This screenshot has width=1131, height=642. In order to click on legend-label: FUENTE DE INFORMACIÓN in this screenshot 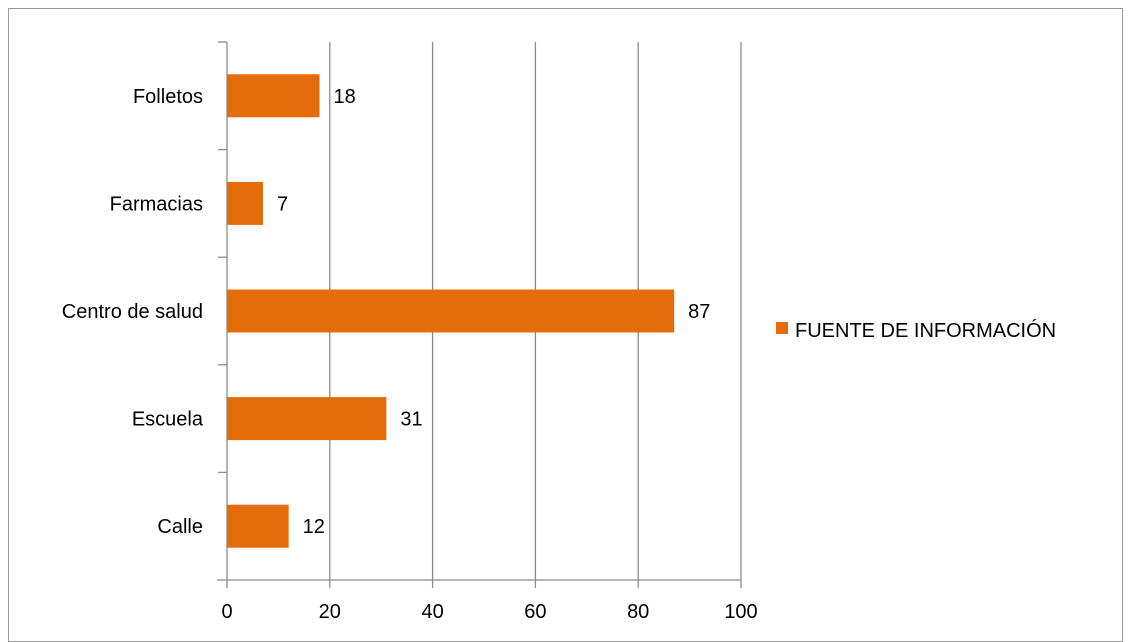, I will do `click(925, 330)`.